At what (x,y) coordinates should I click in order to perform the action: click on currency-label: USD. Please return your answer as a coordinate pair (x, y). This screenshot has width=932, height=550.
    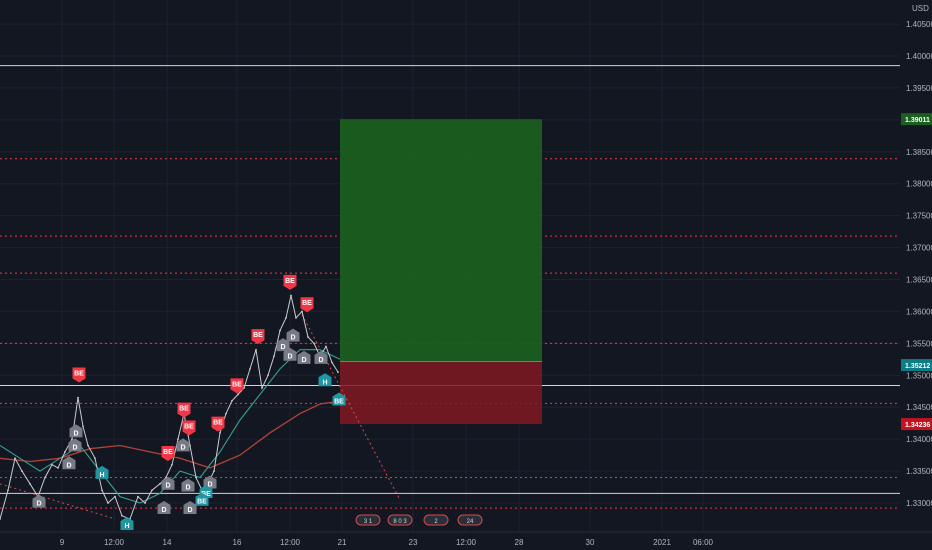
    Looking at the image, I should click on (920, 8).